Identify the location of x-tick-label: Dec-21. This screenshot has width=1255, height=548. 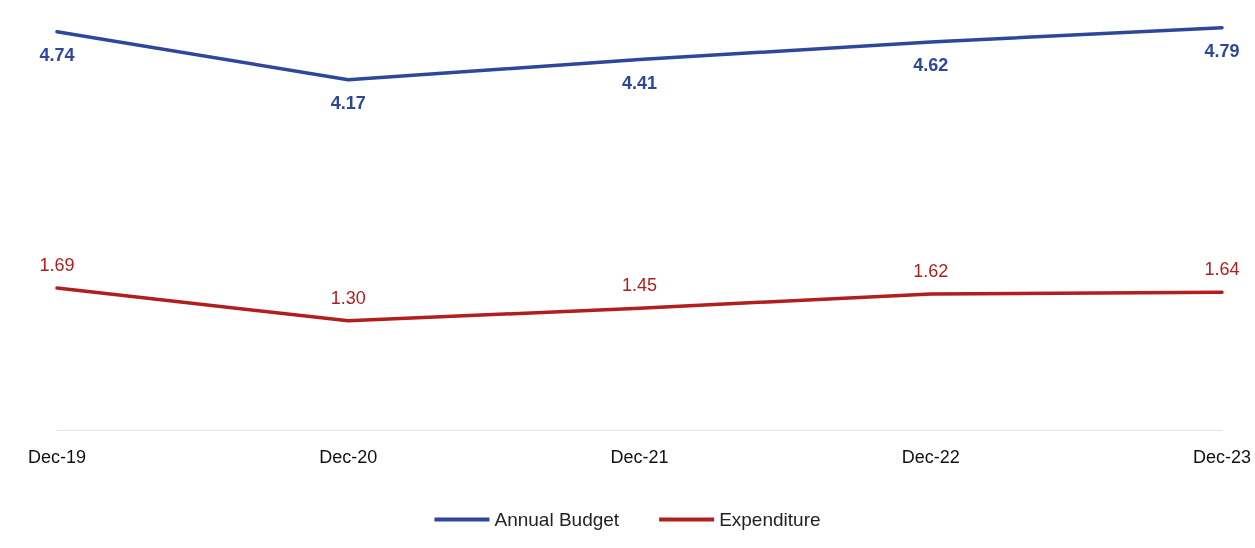
(639, 457).